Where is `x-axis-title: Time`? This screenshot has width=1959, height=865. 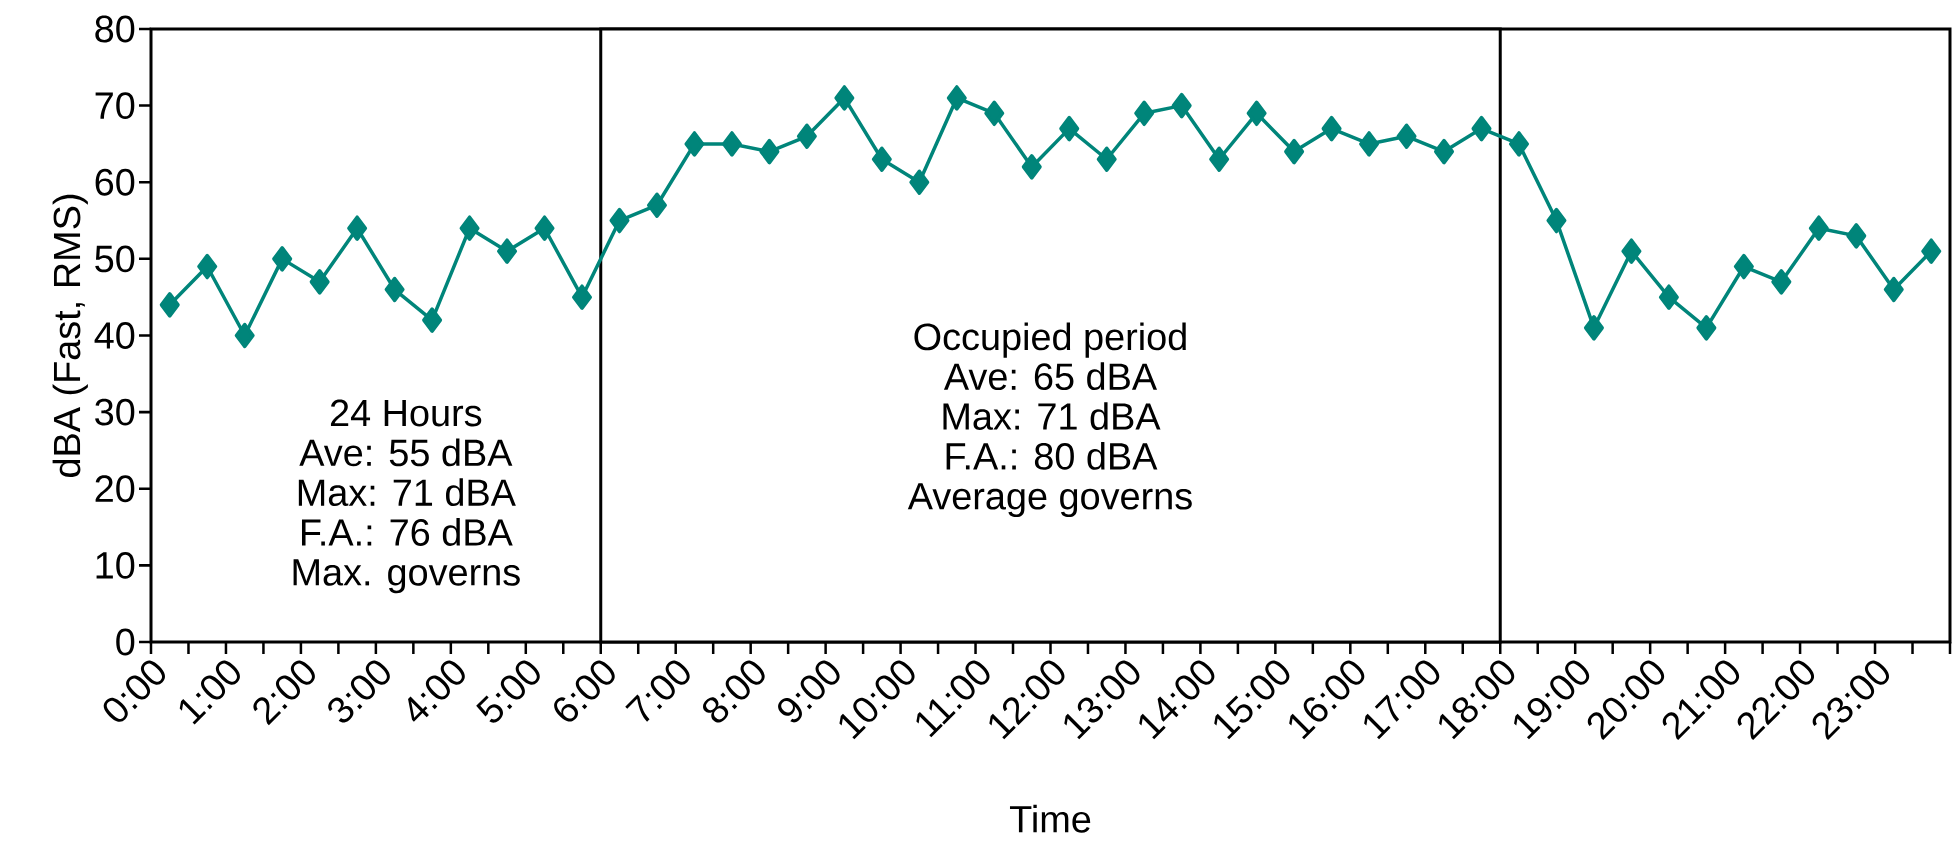 x-axis-title: Time is located at coordinates (1050, 818).